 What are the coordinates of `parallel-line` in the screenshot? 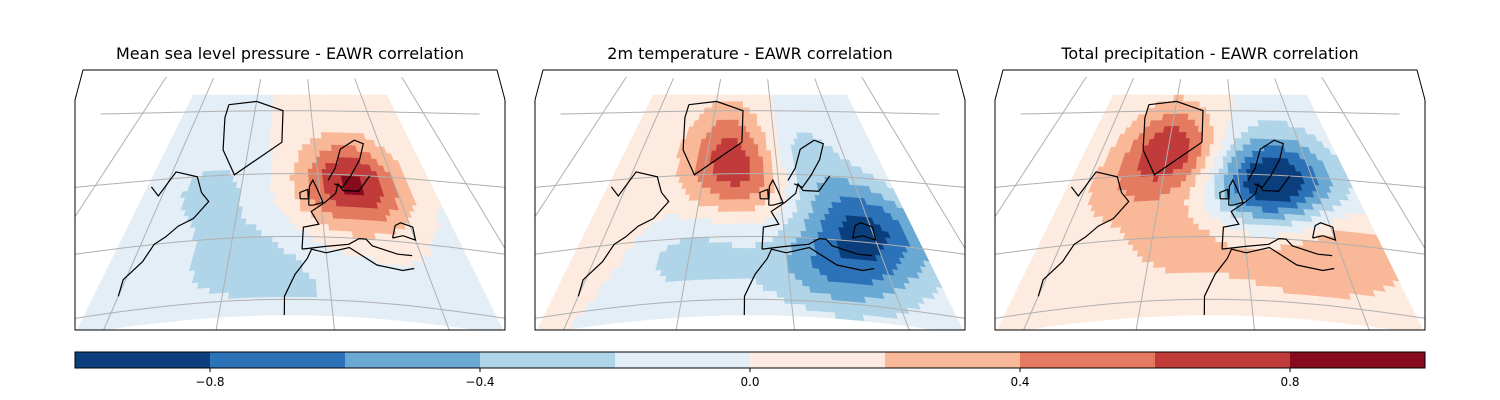 It's located at (290, 182).